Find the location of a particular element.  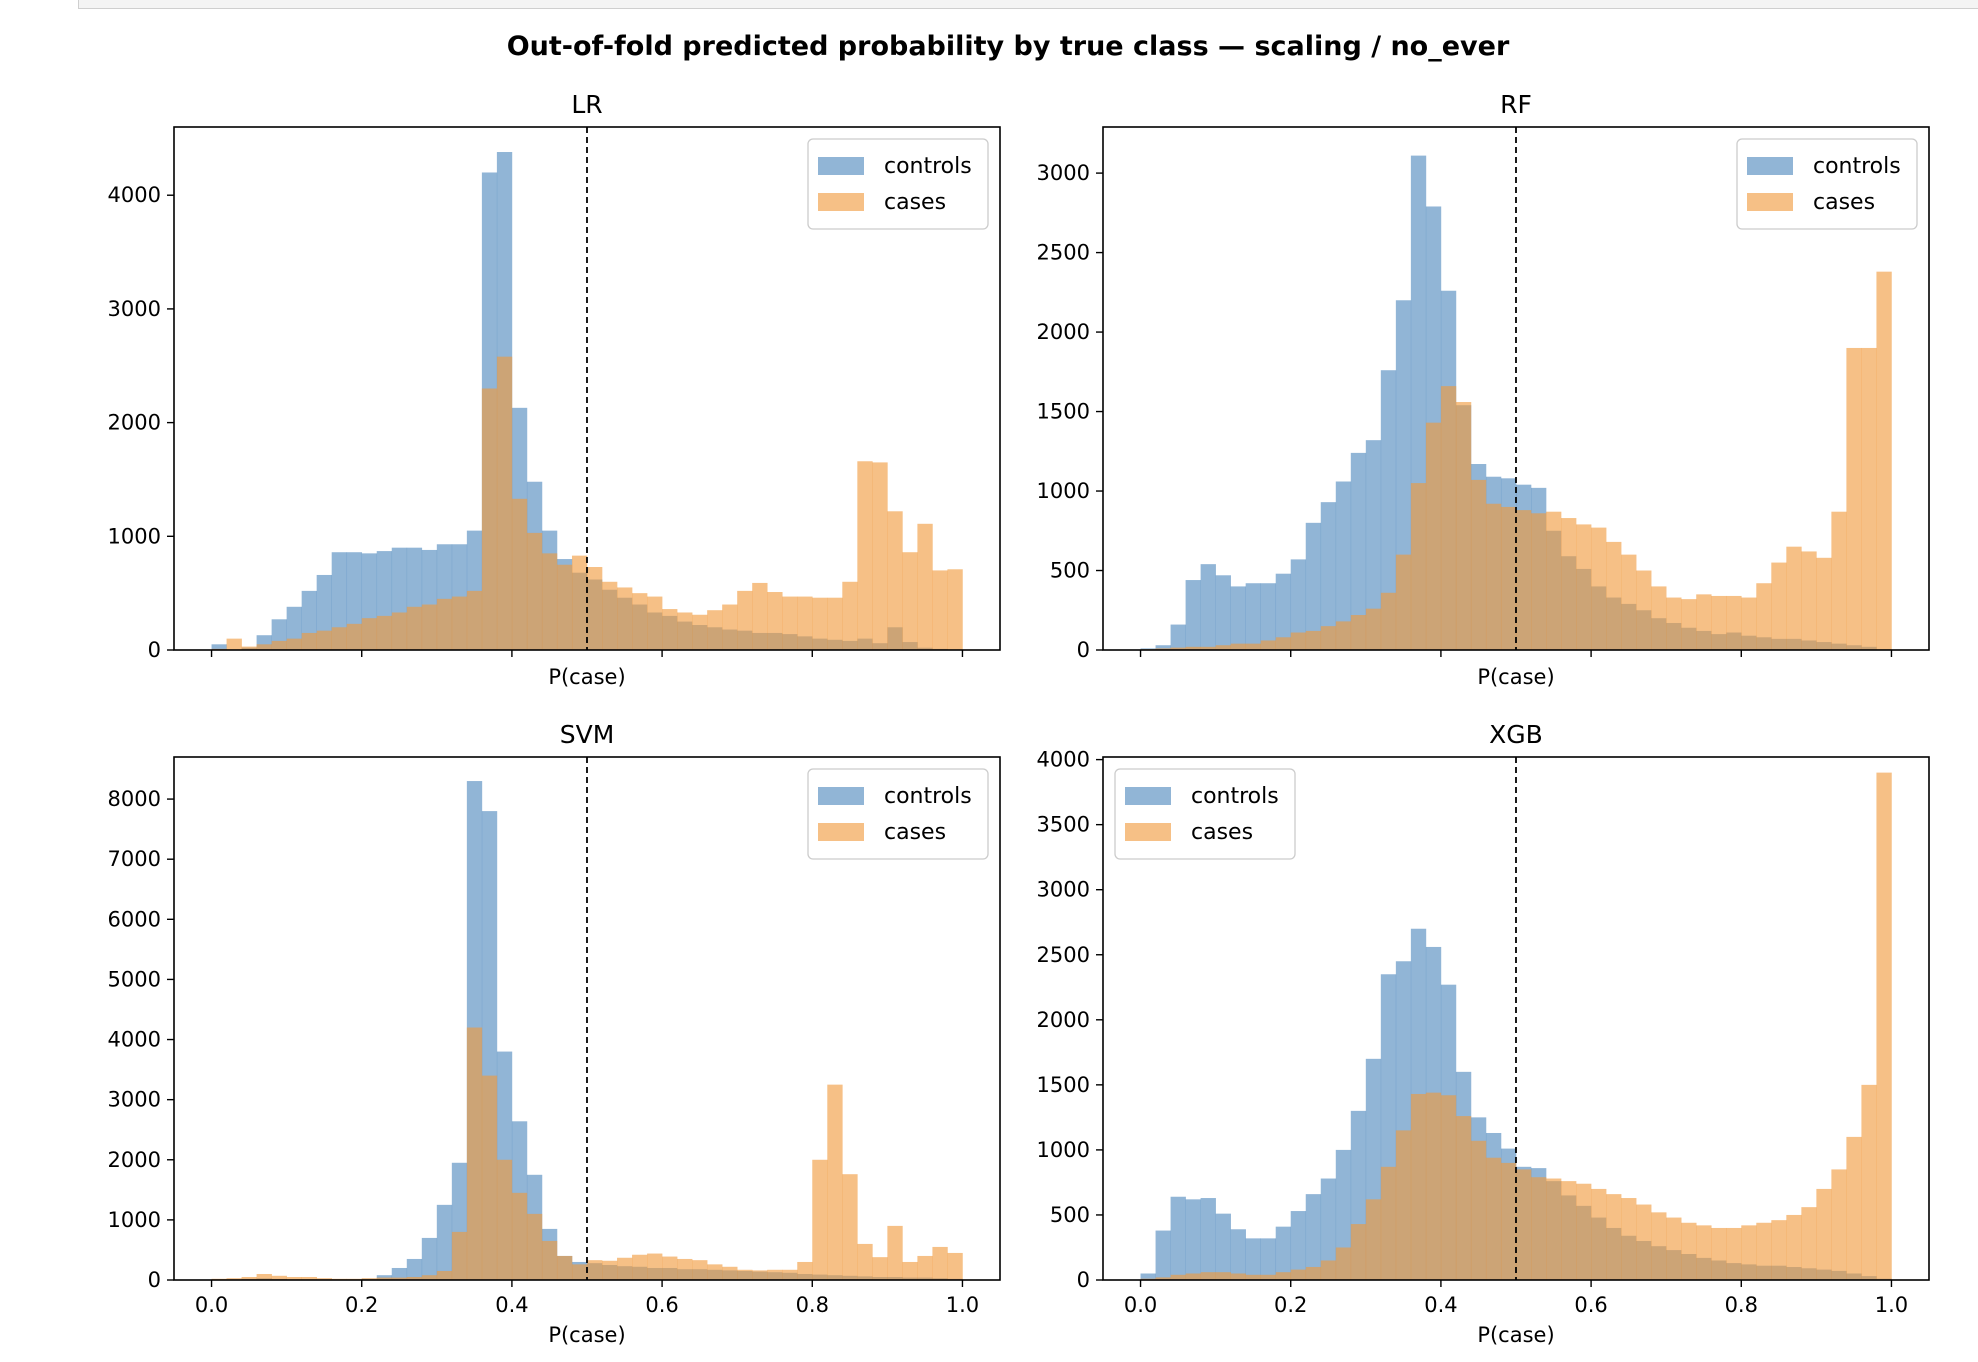

subplot-title: XGB is located at coordinates (1516, 734).